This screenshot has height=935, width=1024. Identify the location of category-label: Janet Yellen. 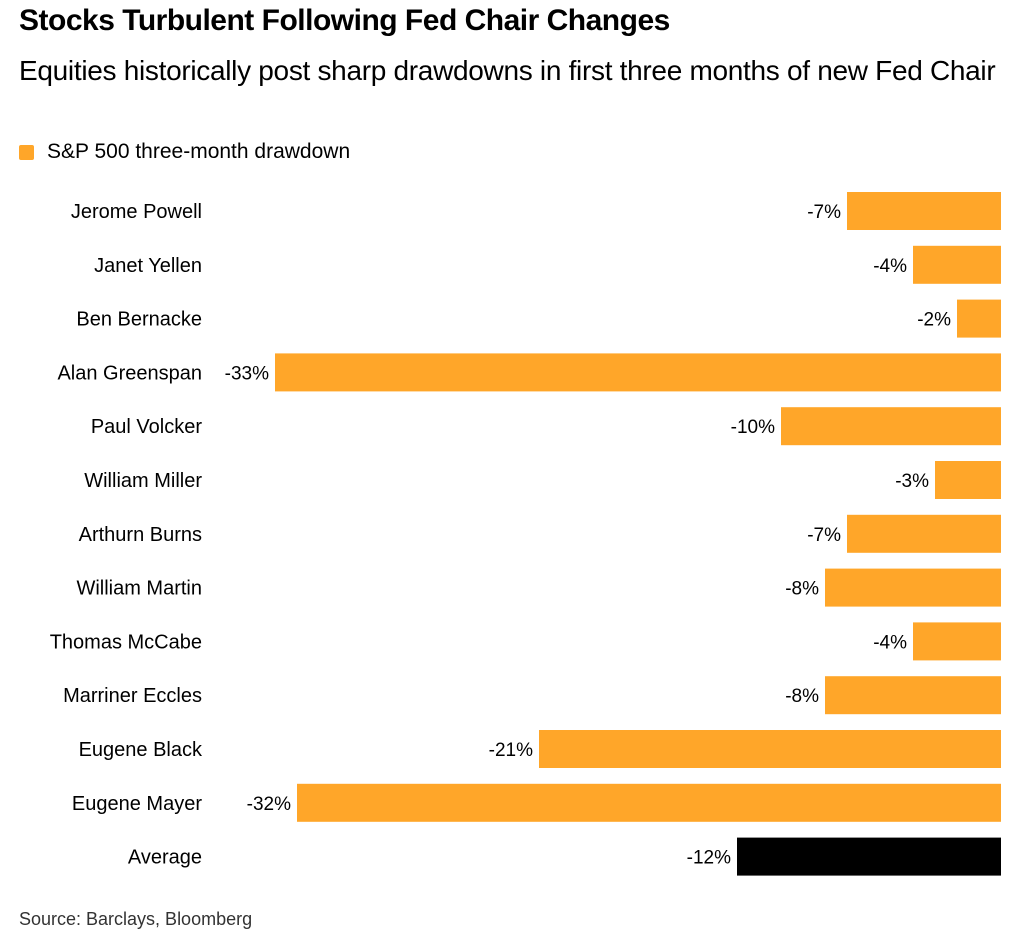
(148, 266).